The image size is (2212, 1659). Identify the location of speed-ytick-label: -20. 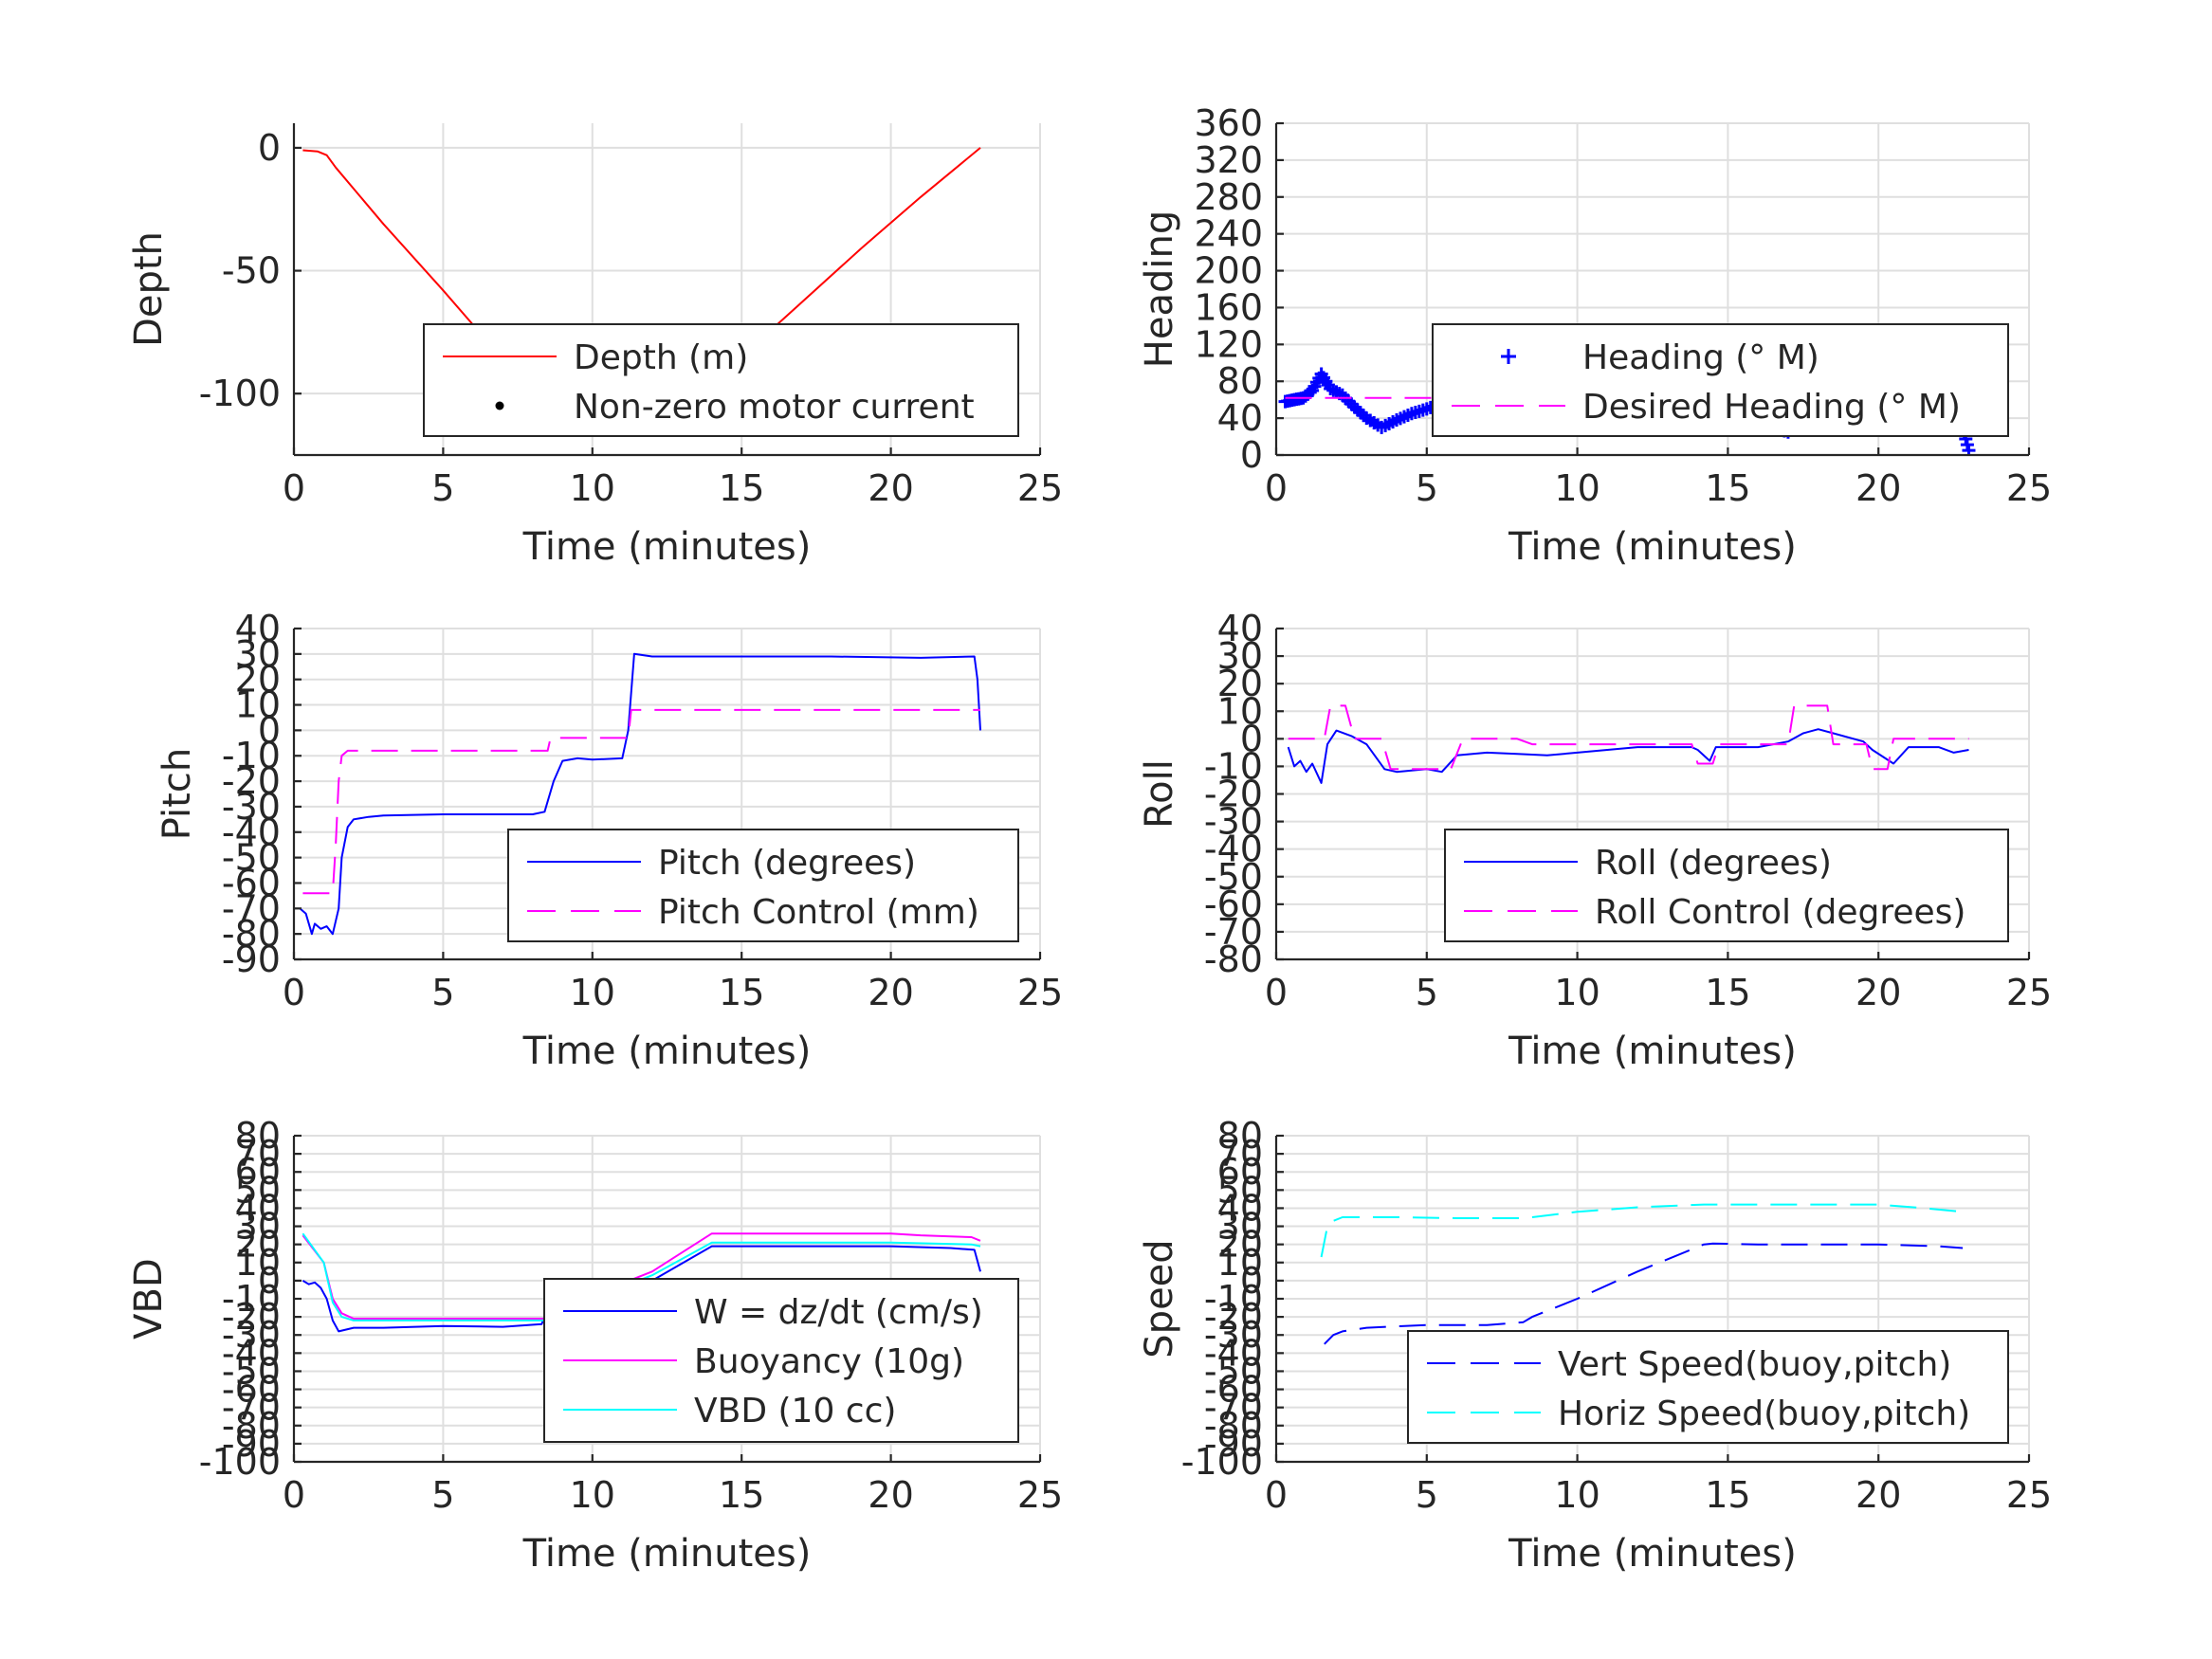
(1233, 1317).